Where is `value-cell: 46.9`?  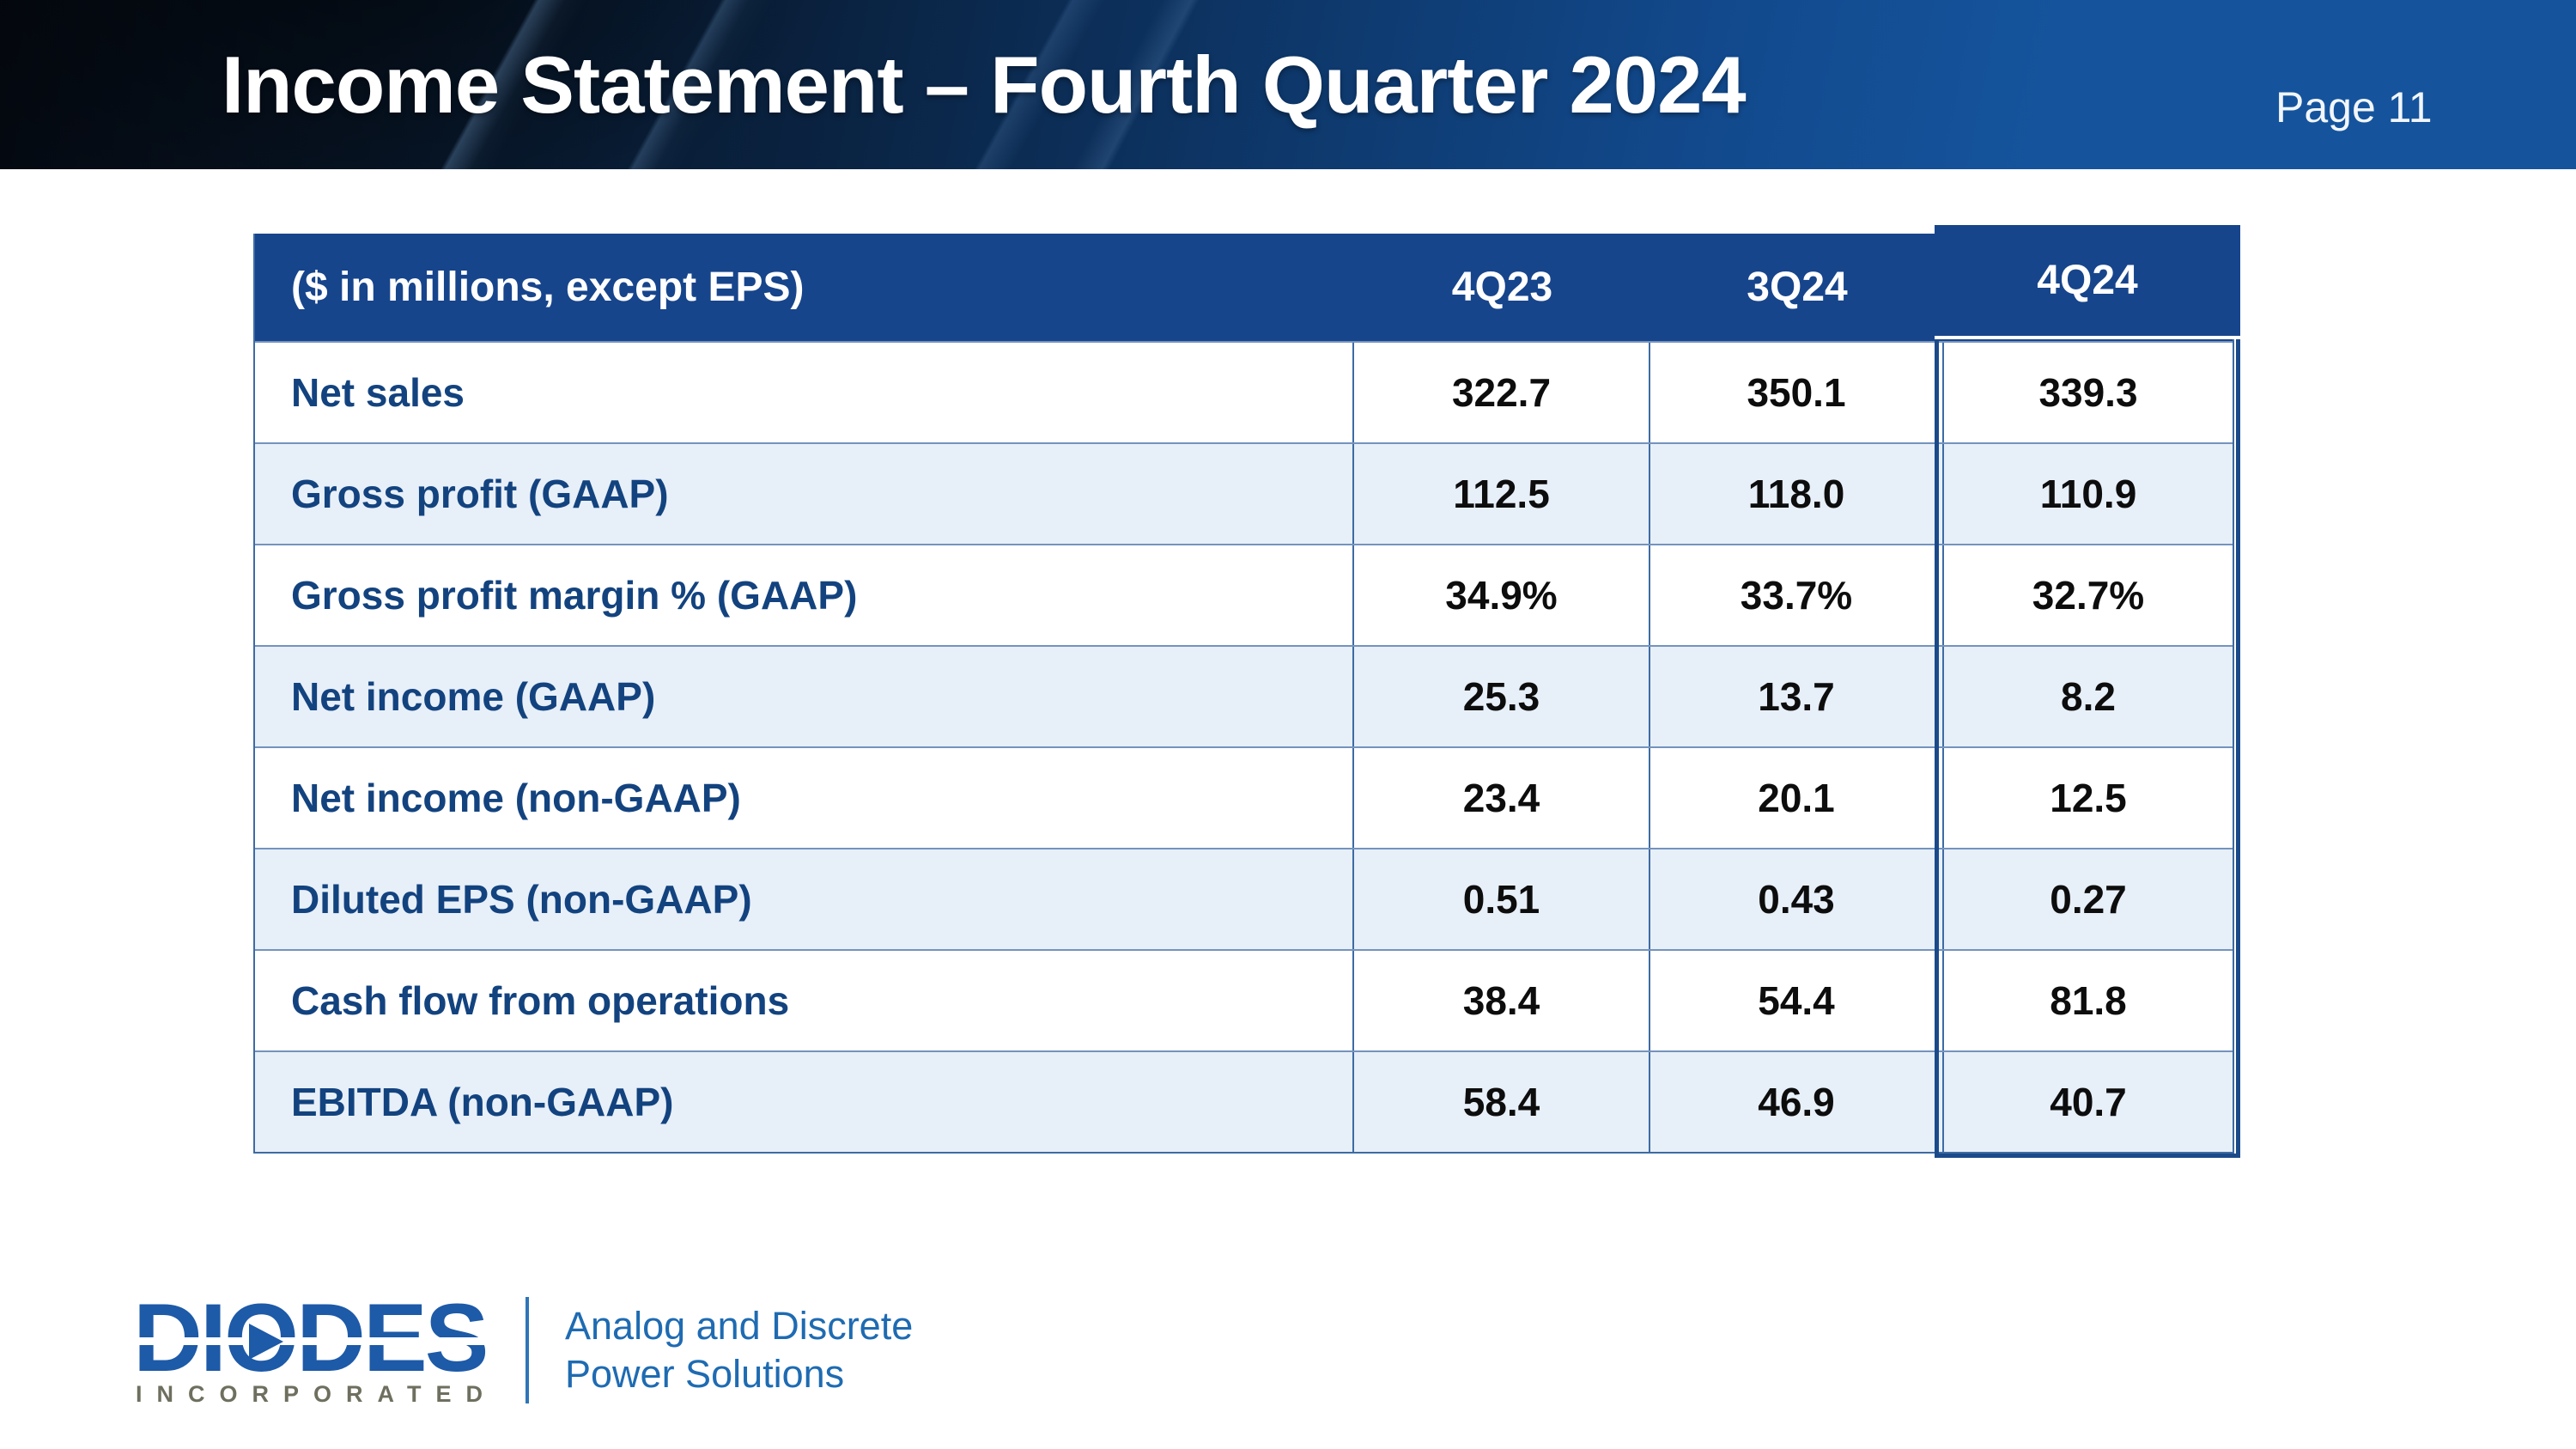
value-cell: 46.9 is located at coordinates (1797, 1102).